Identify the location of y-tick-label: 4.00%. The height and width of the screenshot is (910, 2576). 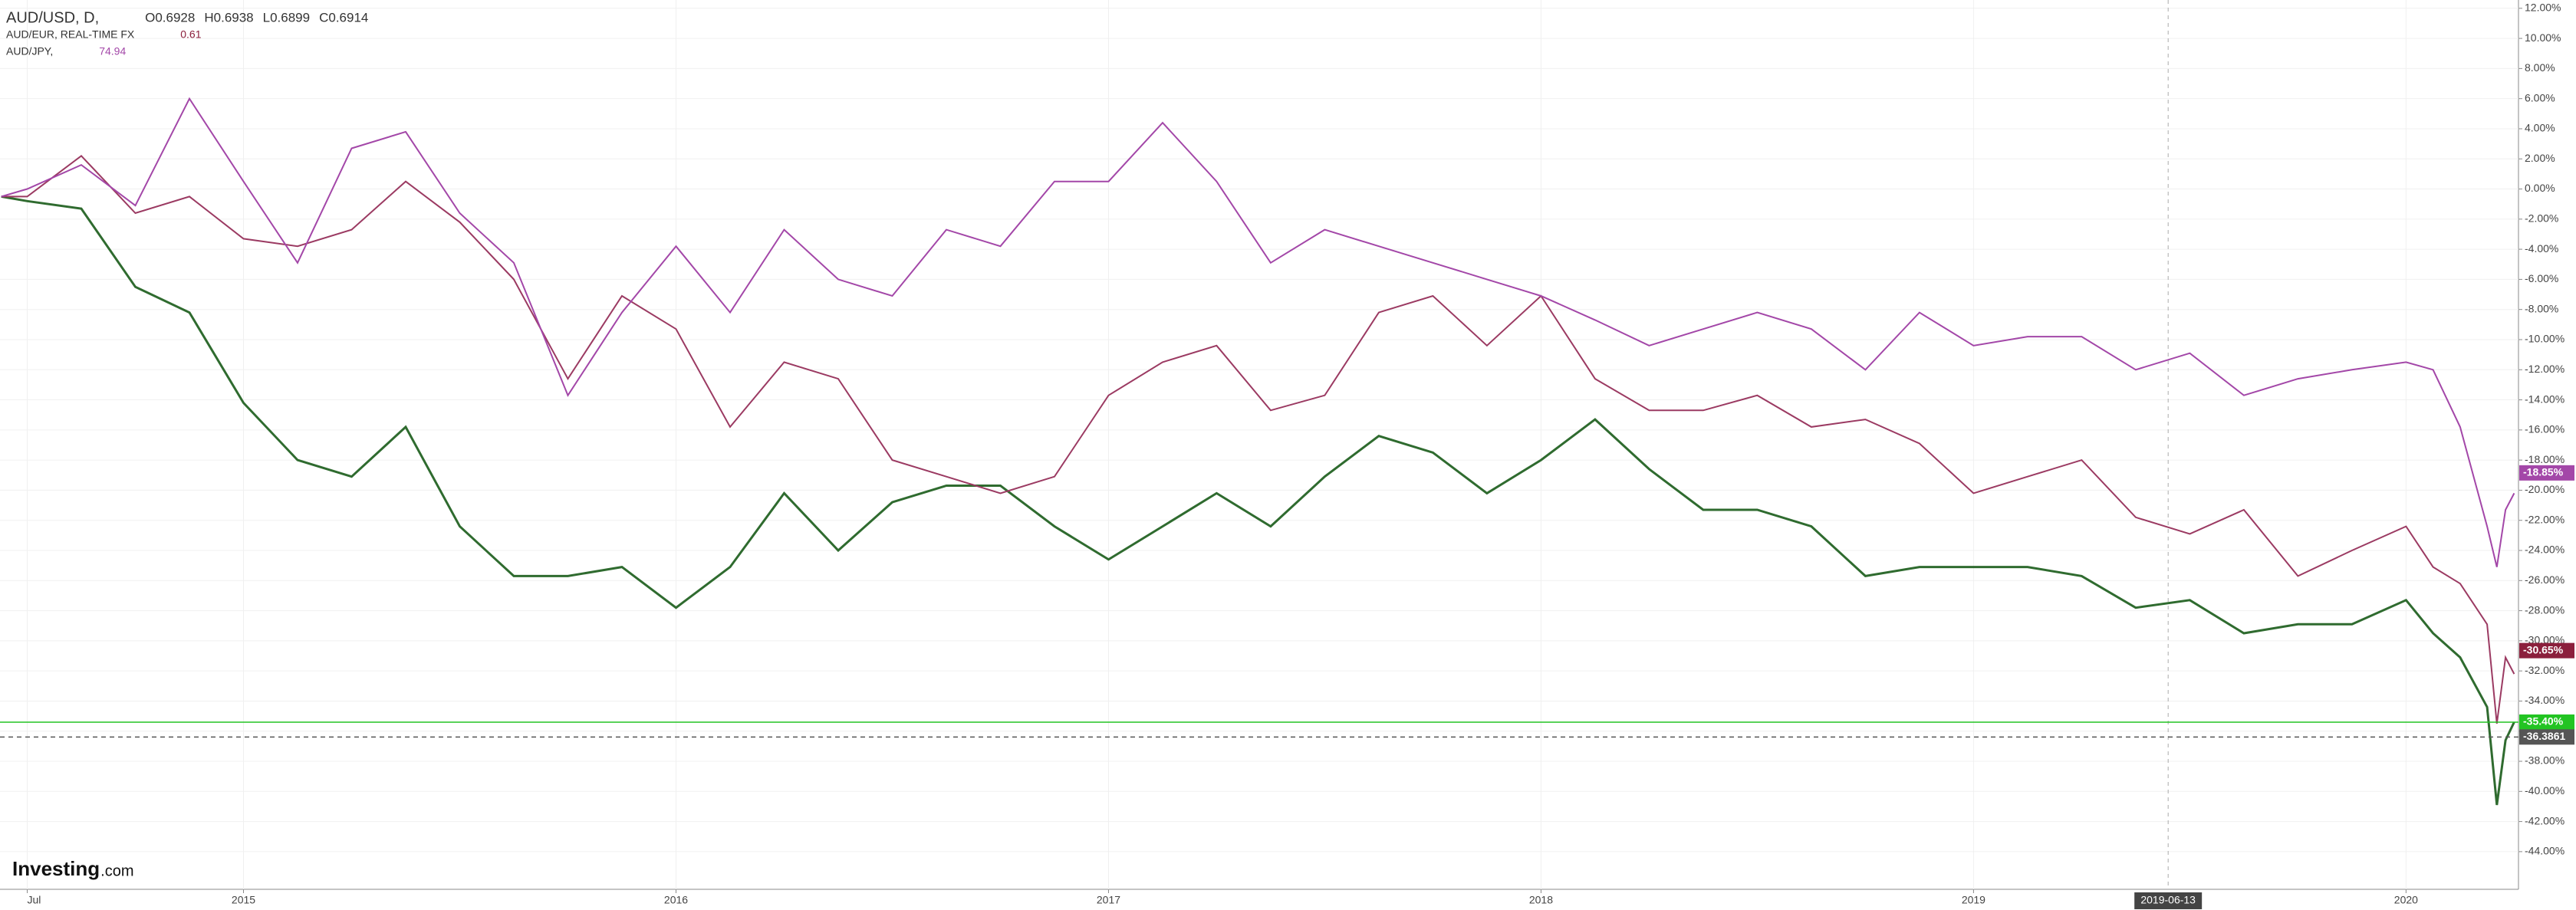
(2540, 128).